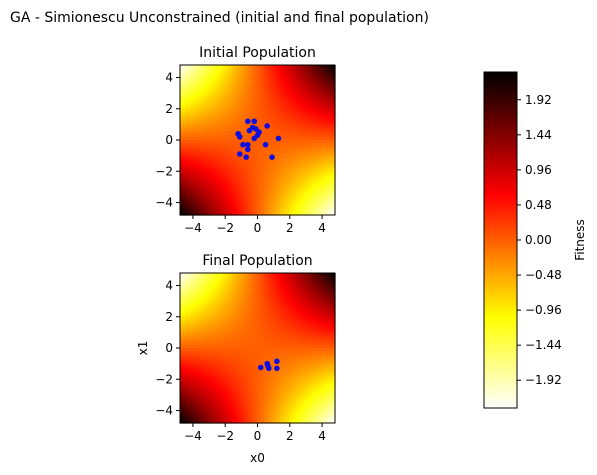 This screenshot has height=475, width=597. What do you see at coordinates (257, 261) in the screenshot?
I see `subplot-title: Final Population` at bounding box center [257, 261].